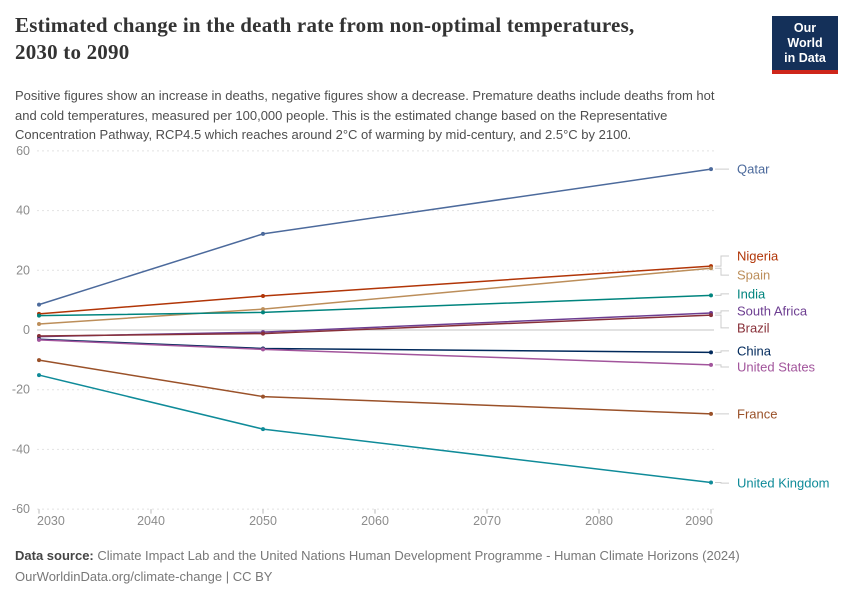  I want to click on series-label-spain: Spain, so click(753, 275).